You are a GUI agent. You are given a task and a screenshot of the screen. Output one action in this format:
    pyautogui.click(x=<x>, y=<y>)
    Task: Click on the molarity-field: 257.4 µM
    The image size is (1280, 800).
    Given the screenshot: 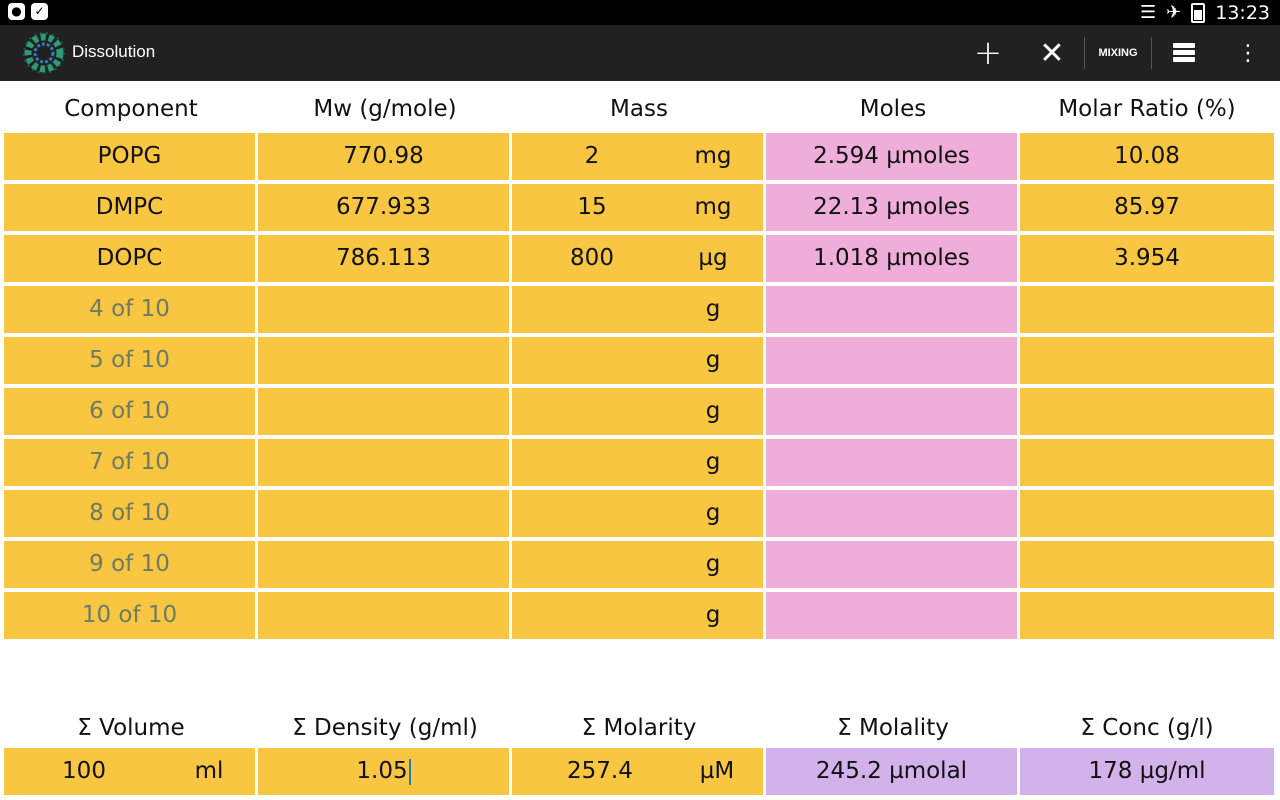 What is the action you would take?
    pyautogui.click(x=637, y=771)
    